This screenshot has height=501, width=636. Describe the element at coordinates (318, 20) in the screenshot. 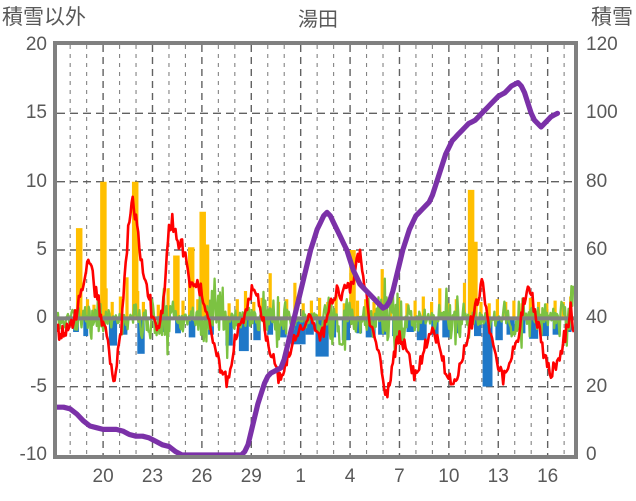

I see `chart-title: 湯田` at that location.